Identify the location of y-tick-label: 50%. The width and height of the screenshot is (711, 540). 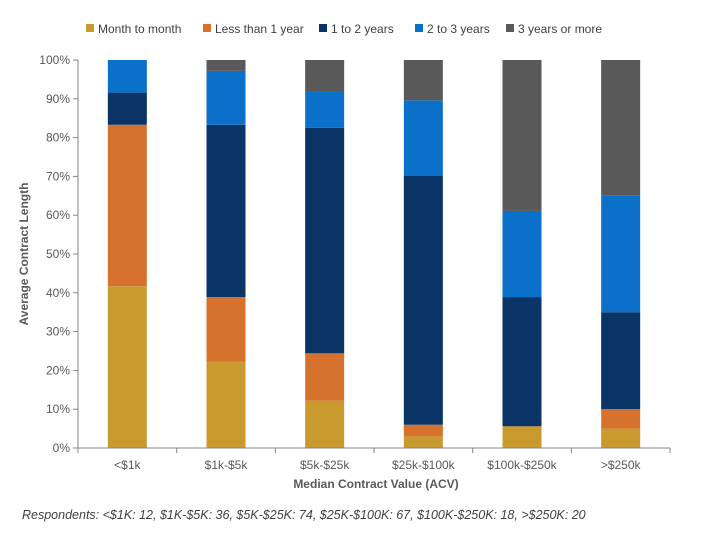
(58, 254).